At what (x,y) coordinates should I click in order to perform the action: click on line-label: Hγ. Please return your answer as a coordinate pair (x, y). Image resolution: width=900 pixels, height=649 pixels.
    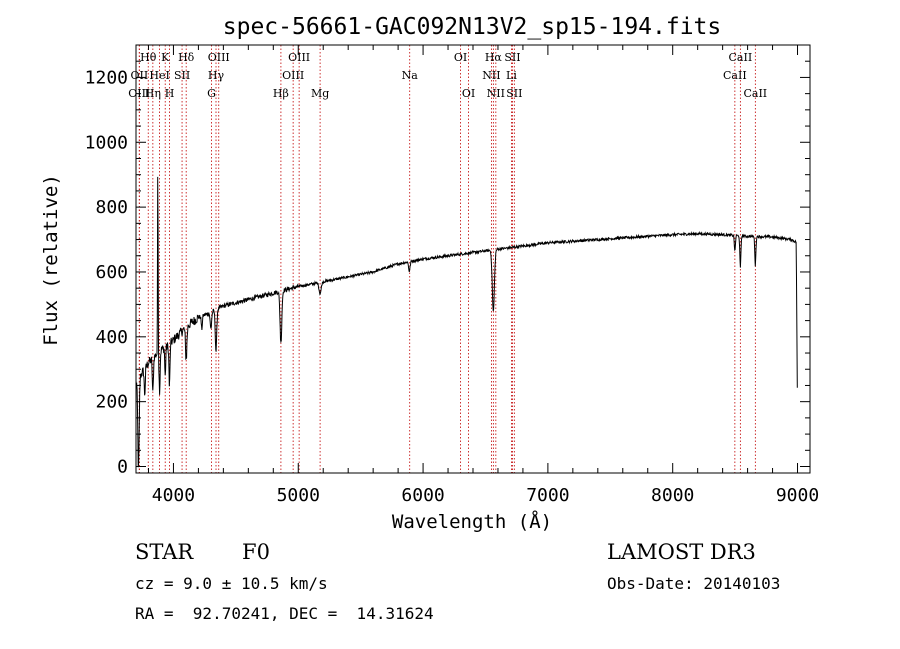
    Looking at the image, I should click on (216, 75).